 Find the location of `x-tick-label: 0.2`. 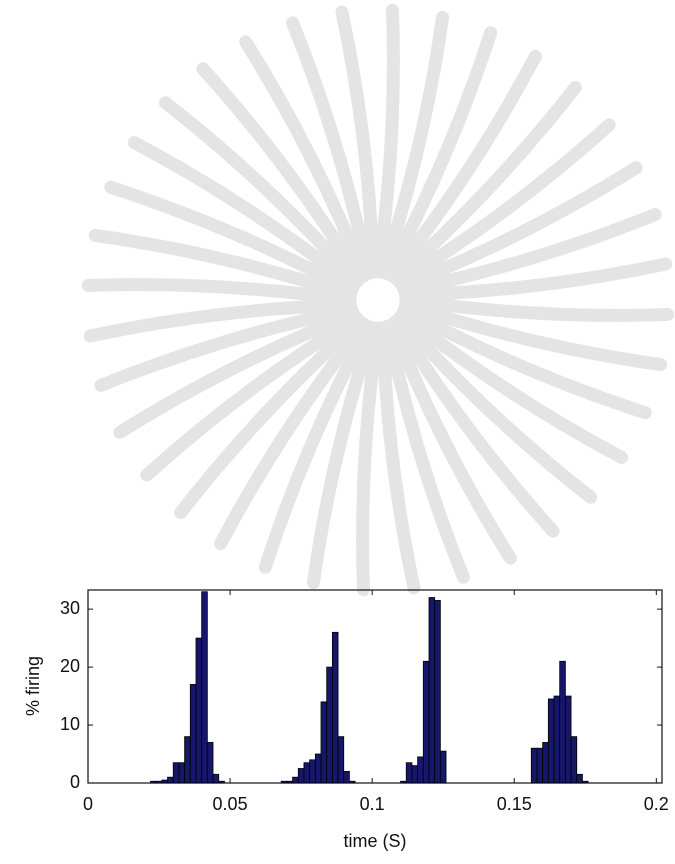

x-tick-label: 0.2 is located at coordinates (656, 804).